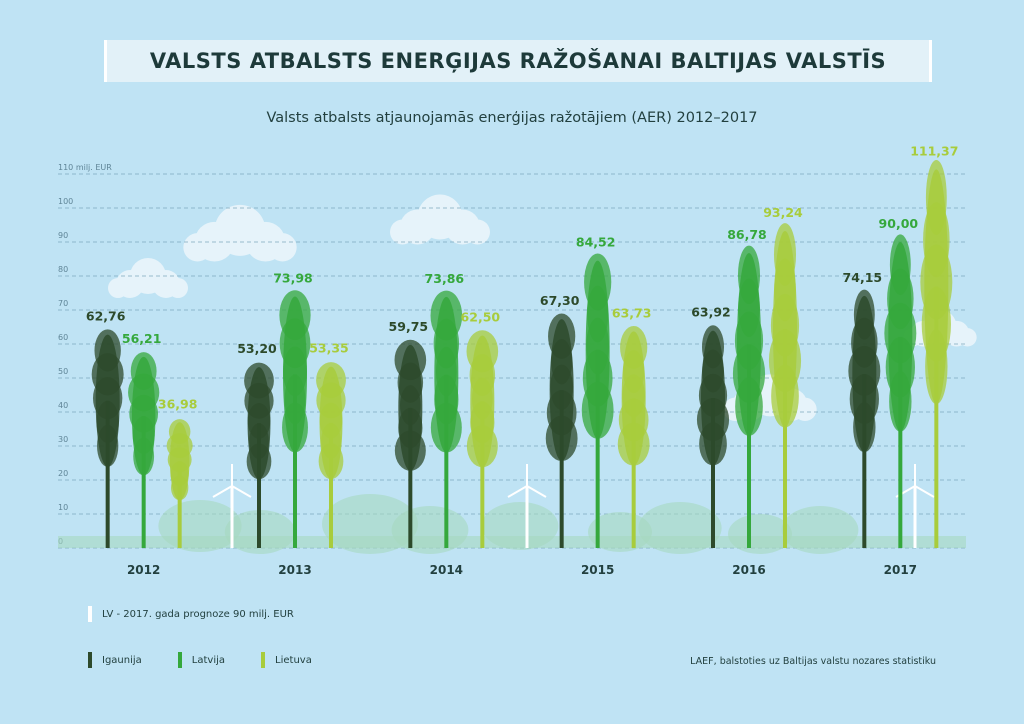 The width and height of the screenshot is (1024, 724). I want to click on y-tick-label: 60, so click(63, 337).